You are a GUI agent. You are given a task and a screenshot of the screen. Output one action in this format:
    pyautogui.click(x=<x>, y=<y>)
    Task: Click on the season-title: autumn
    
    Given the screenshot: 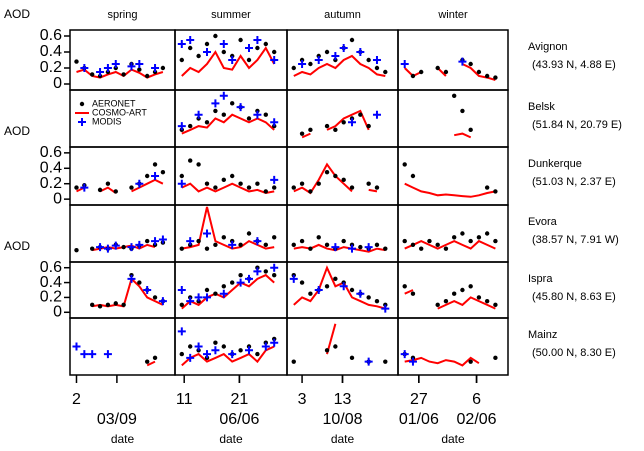 What is the action you would take?
    pyautogui.click(x=342, y=15)
    